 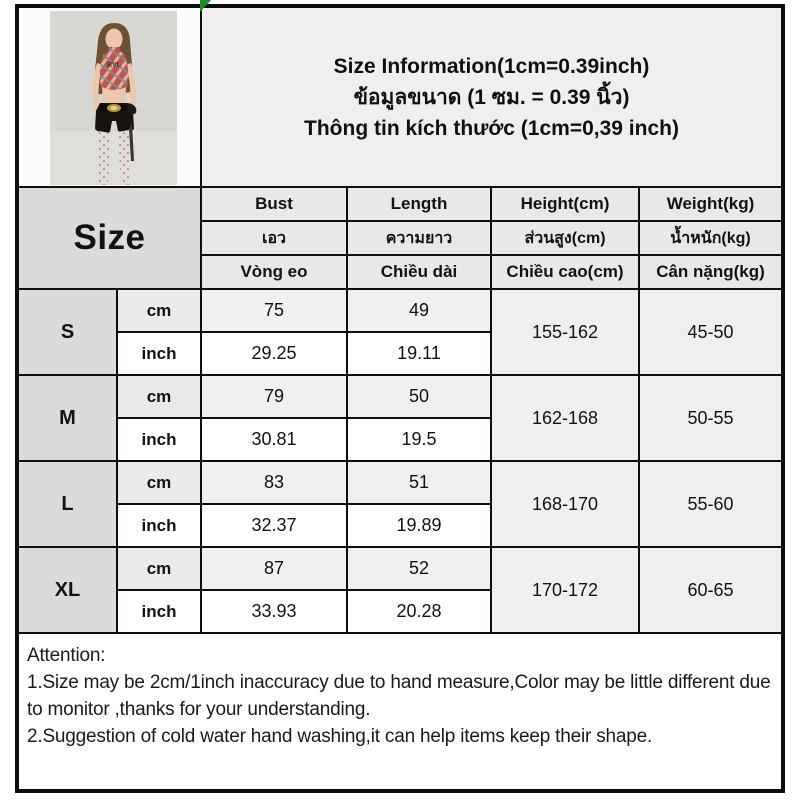 I want to click on unit-cm-s: cm, so click(x=159, y=310).